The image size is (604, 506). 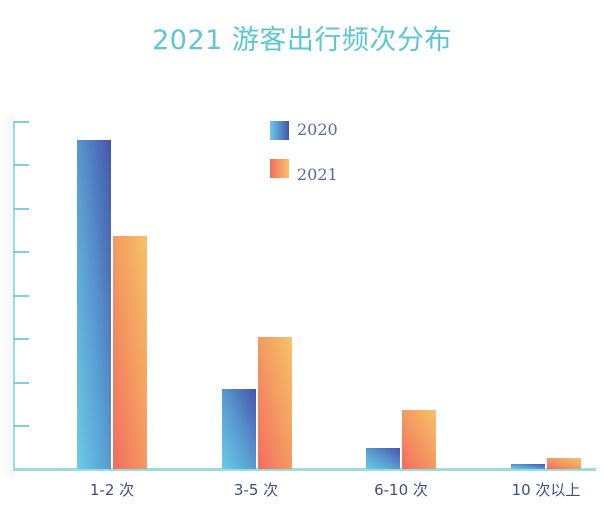 I want to click on x-label: 3-5 次, so click(x=256, y=490).